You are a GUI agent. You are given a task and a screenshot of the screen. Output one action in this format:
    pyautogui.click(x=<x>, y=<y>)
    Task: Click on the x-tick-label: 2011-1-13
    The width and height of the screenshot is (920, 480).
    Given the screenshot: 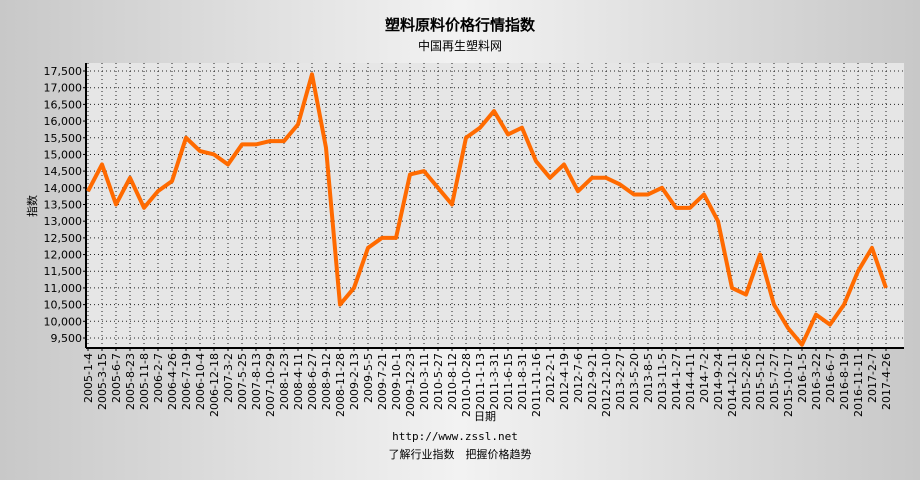 What is the action you would take?
    pyautogui.click(x=480, y=381)
    